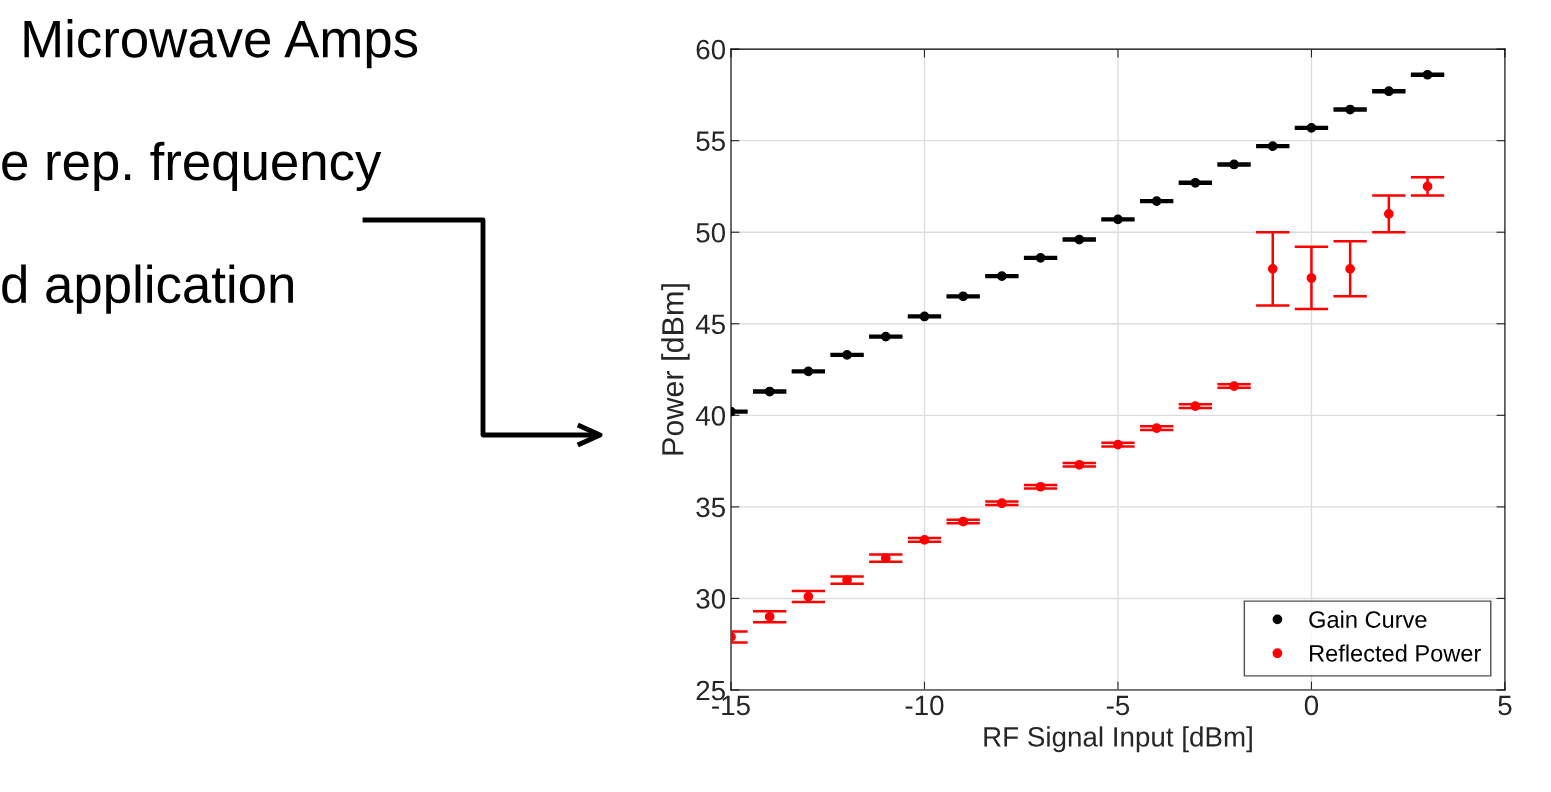 The height and width of the screenshot is (792, 1551). I want to click on text: Microwave Amps, so click(221, 43).